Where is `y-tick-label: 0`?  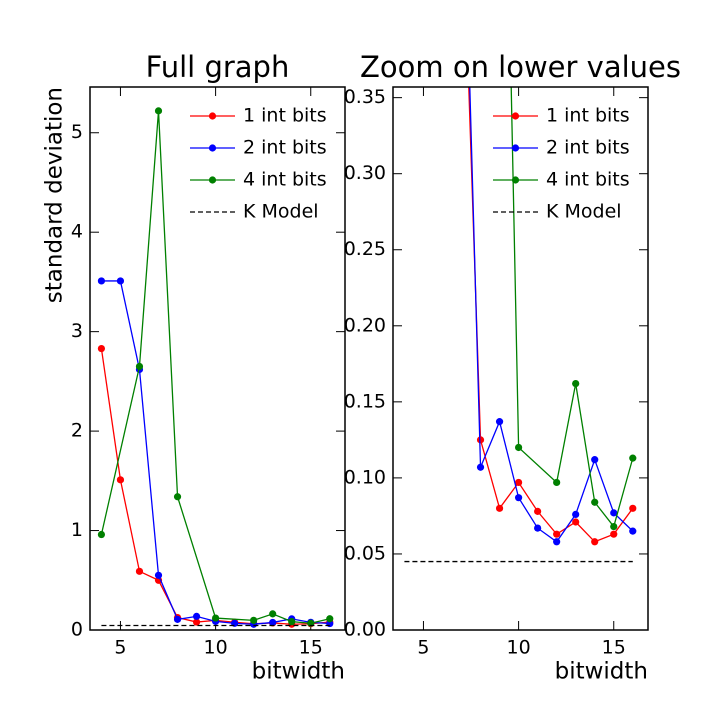 y-tick-label: 0 is located at coordinates (77, 630).